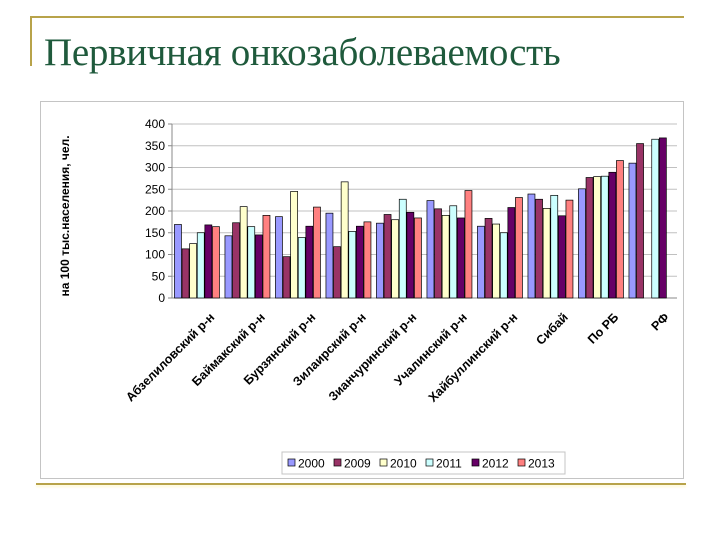 Image resolution: width=720 pixels, height=540 pixels. Describe the element at coordinates (660, 321) in the screenshot. I see `x-category-label: РФ` at that location.